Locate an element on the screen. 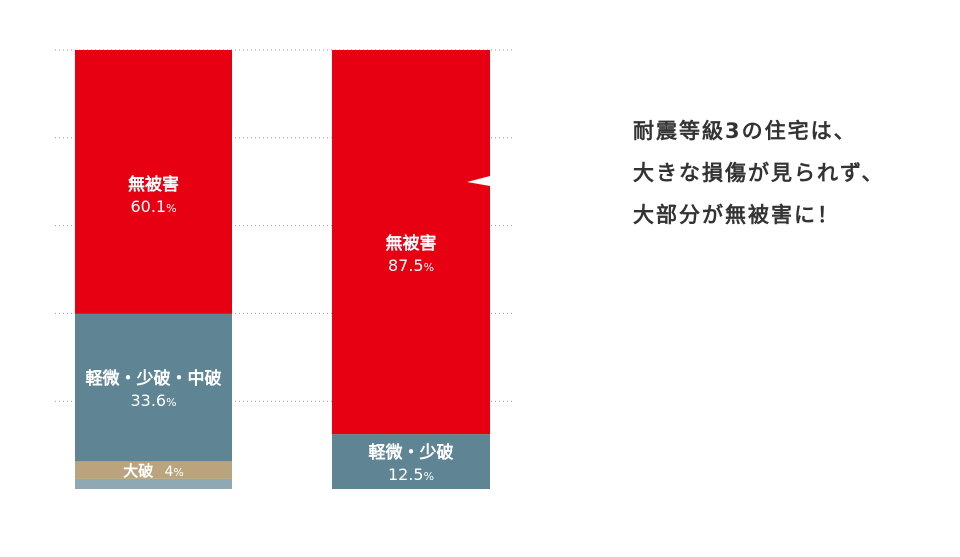 The width and height of the screenshot is (960, 557). bar2-no-damage-percent: % is located at coordinates (429, 267).